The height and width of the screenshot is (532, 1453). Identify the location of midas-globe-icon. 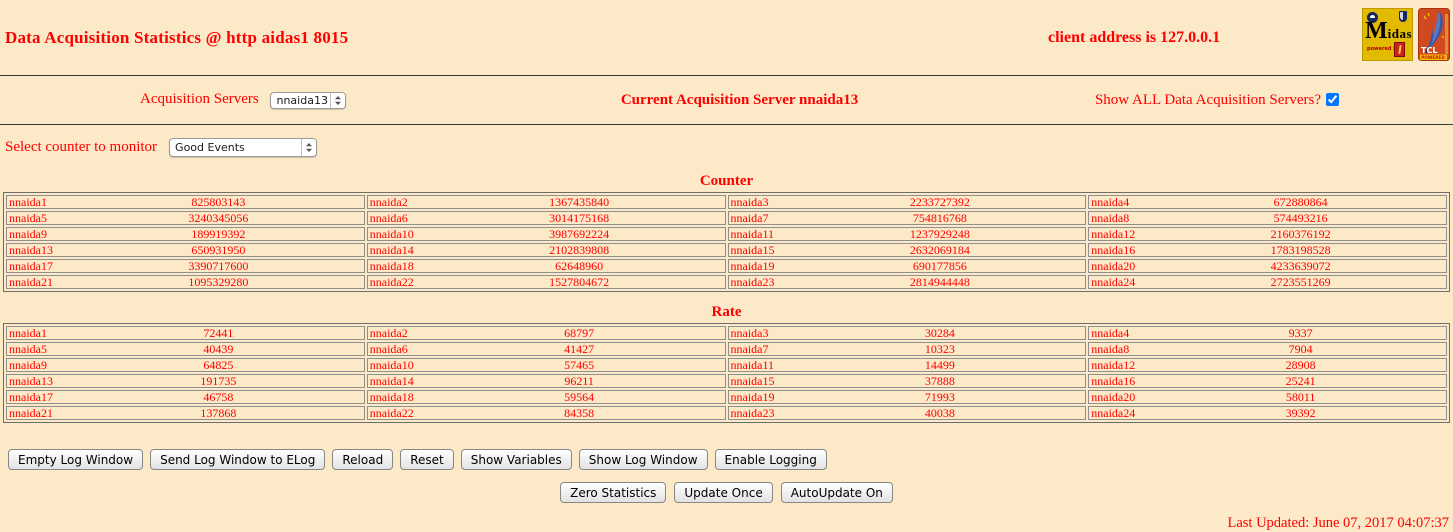
(1372, 17).